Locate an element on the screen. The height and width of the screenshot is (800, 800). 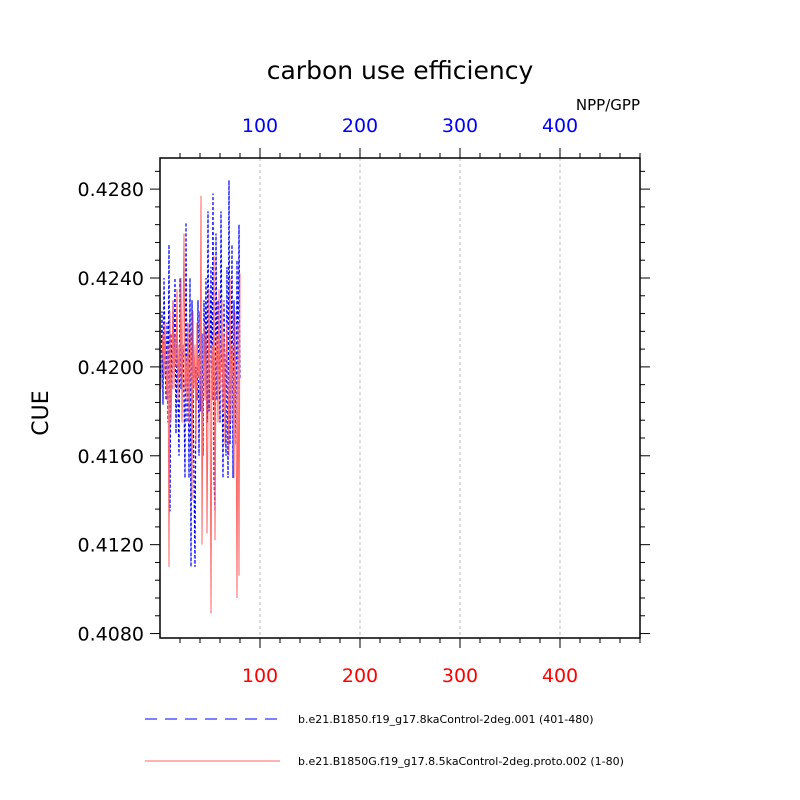
y-axis-label: CUE is located at coordinates (41, 412).